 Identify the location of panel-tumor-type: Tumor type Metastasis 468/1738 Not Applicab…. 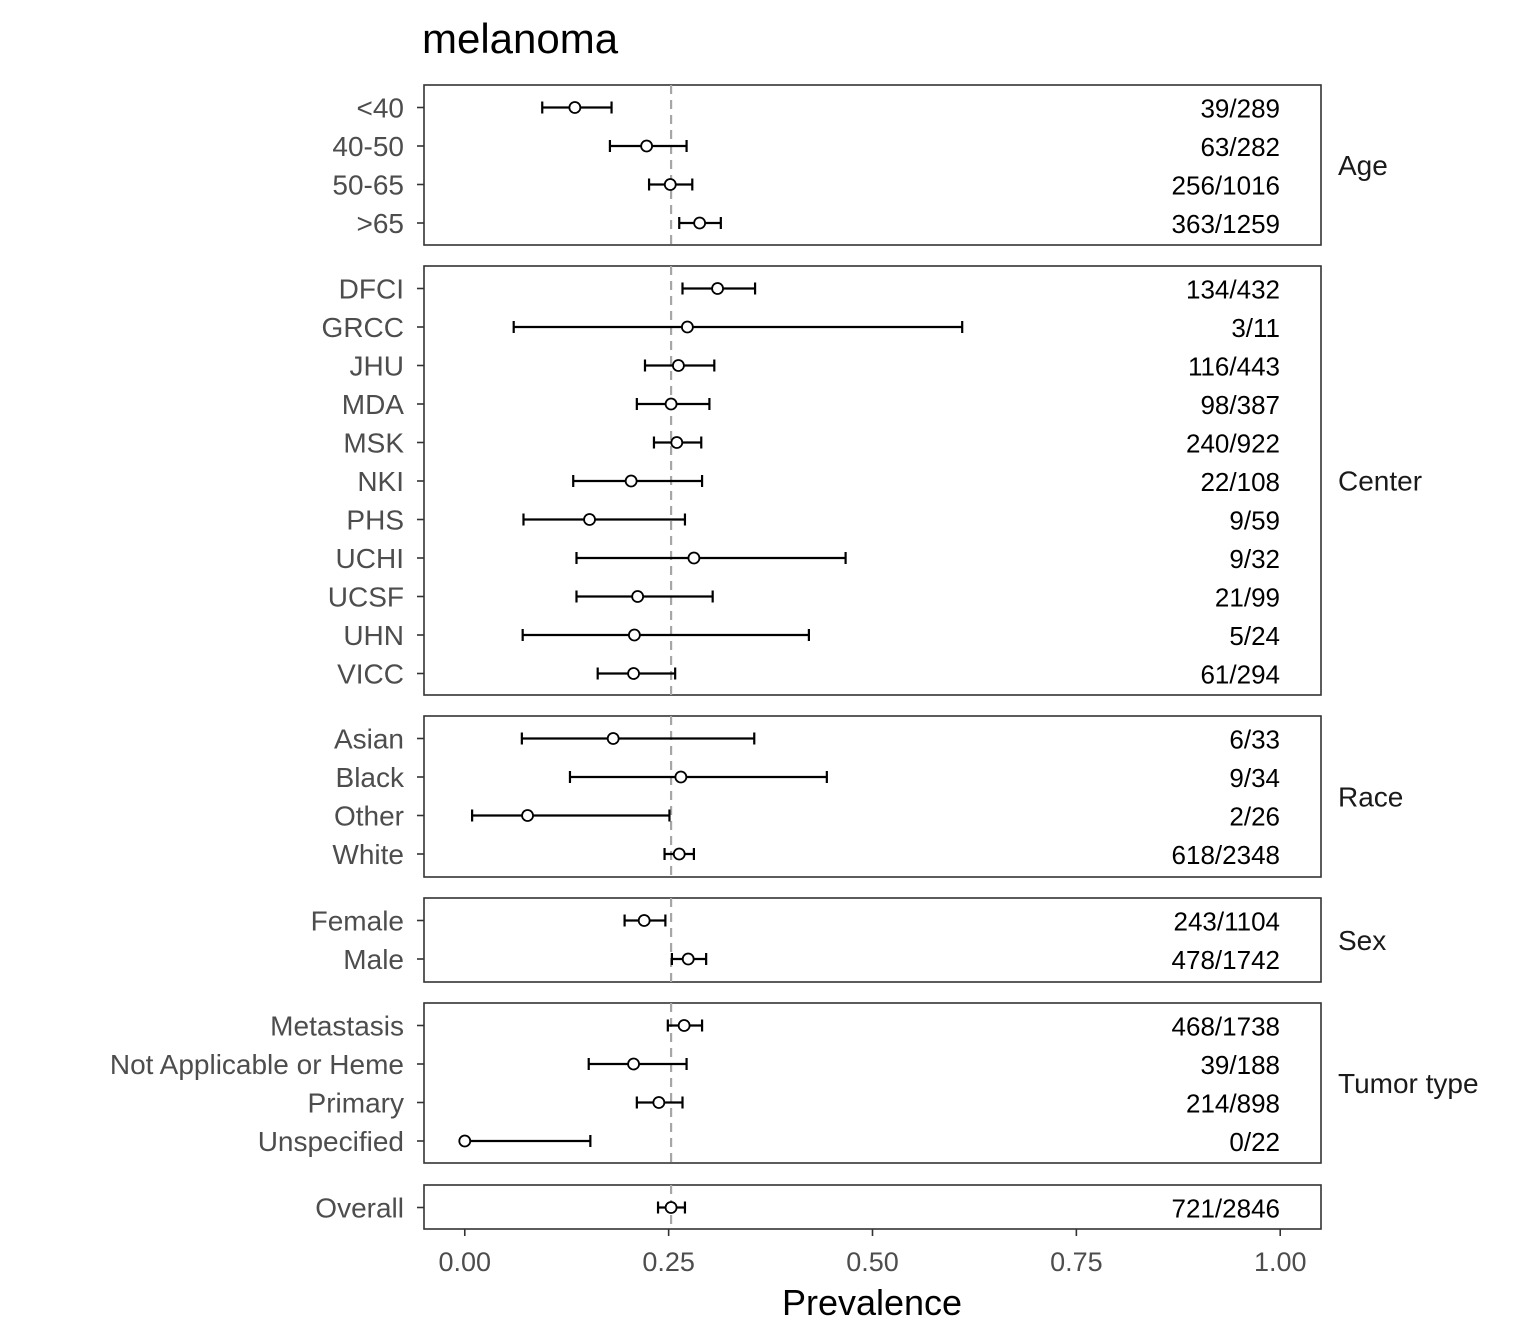
(794, 1083).